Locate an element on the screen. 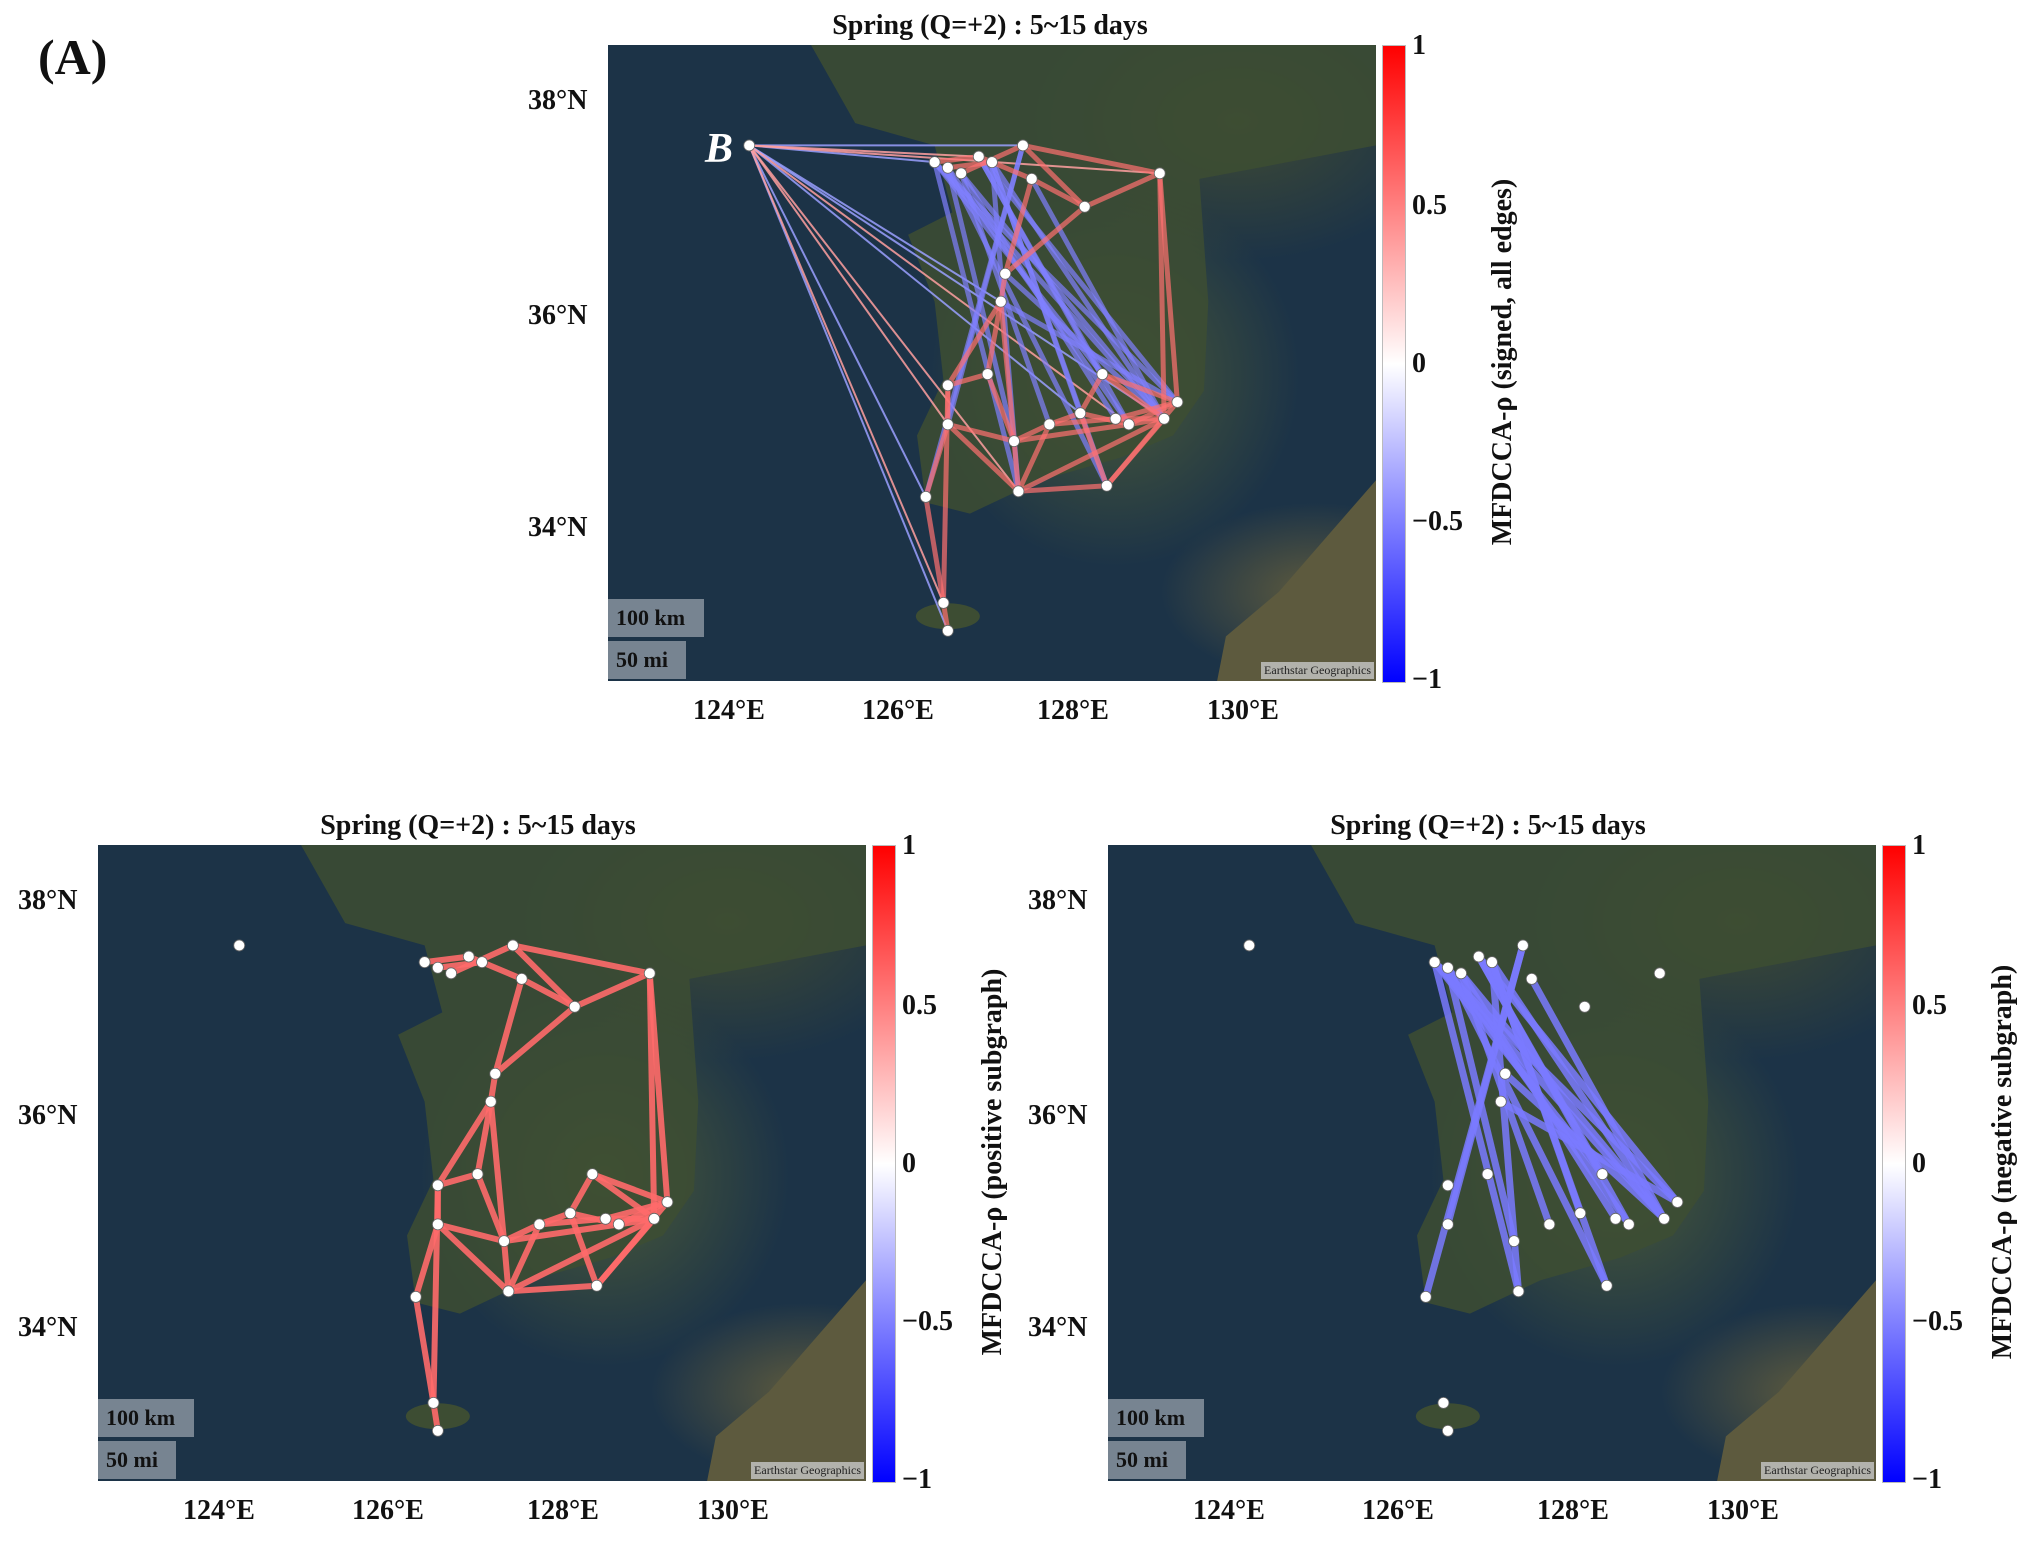  jeju-island is located at coordinates (1447, 1416).